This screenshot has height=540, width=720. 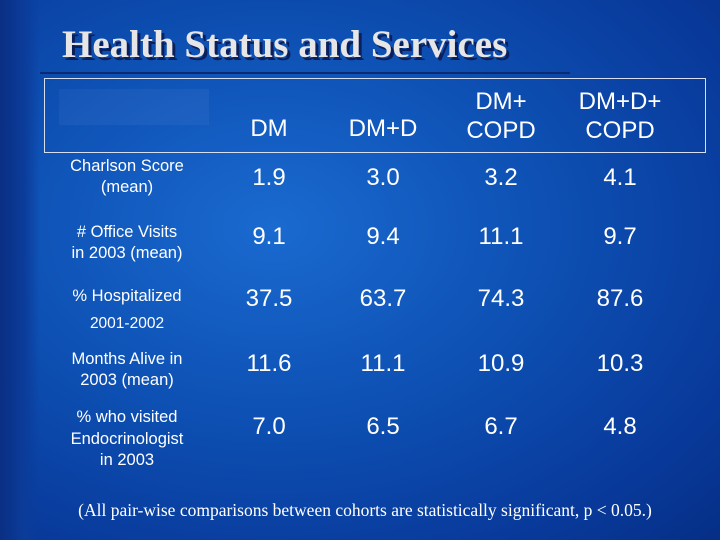 What do you see at coordinates (127, 417) in the screenshot?
I see `row-label-line: % who visited` at bounding box center [127, 417].